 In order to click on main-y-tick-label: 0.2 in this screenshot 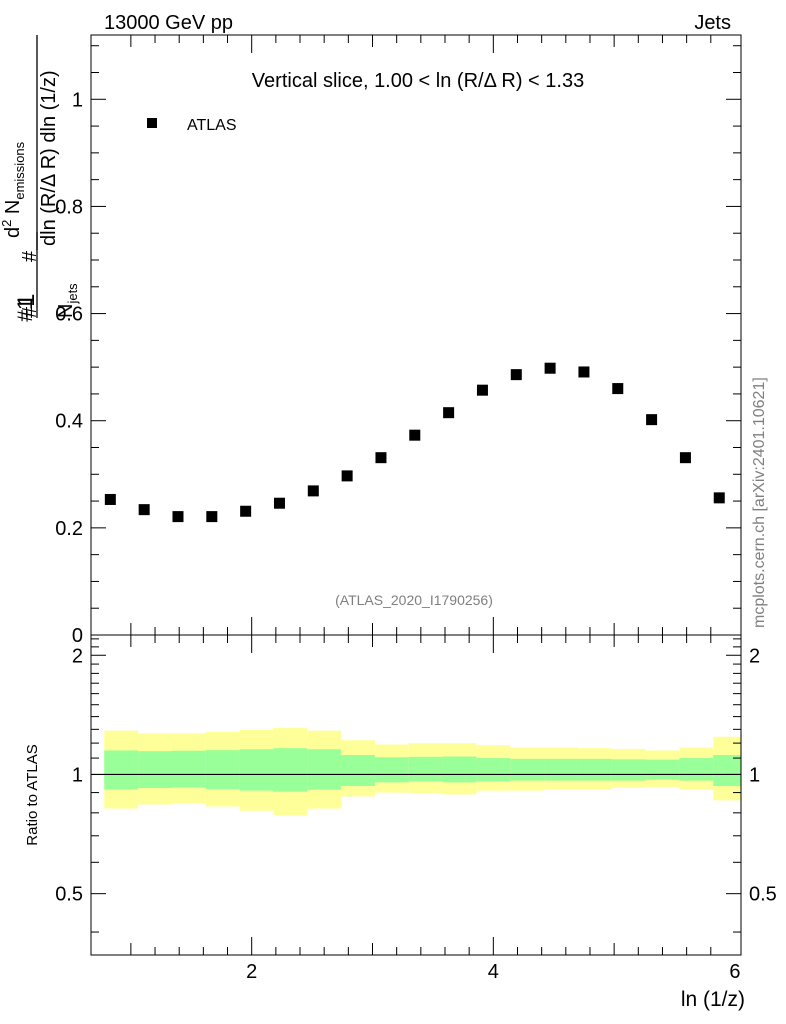, I will do `click(69, 529)`.